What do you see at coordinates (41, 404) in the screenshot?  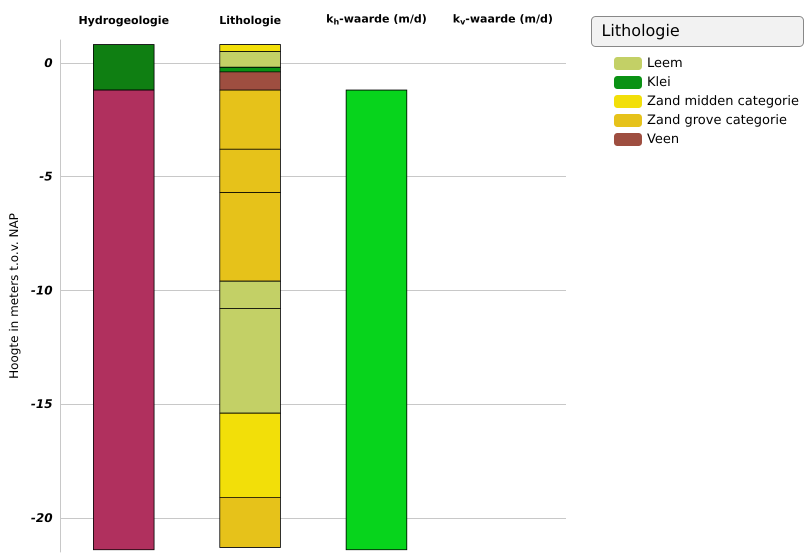 I see `y-tick-label: -15` at bounding box center [41, 404].